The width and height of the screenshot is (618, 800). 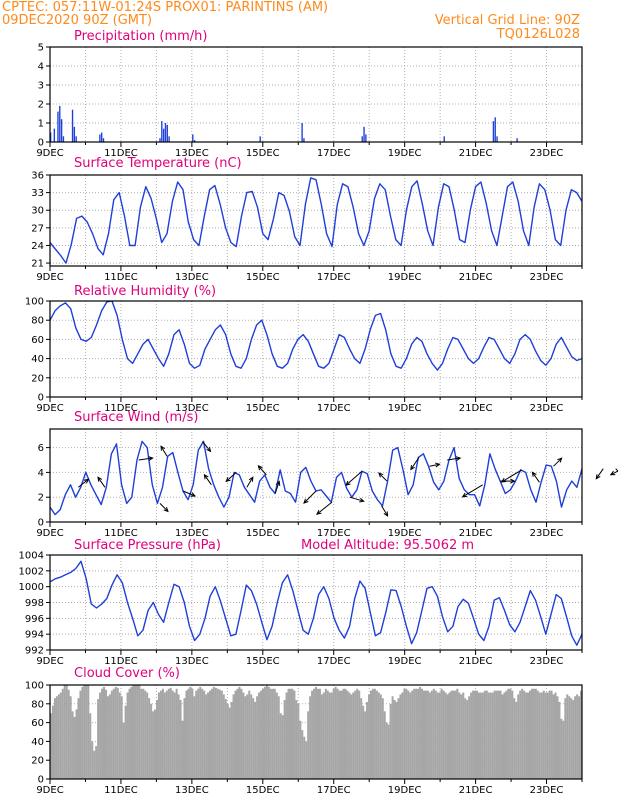 What do you see at coordinates (77, 20) in the screenshot?
I see `run-date: 09DEC2020 90Z (GMT)` at bounding box center [77, 20].